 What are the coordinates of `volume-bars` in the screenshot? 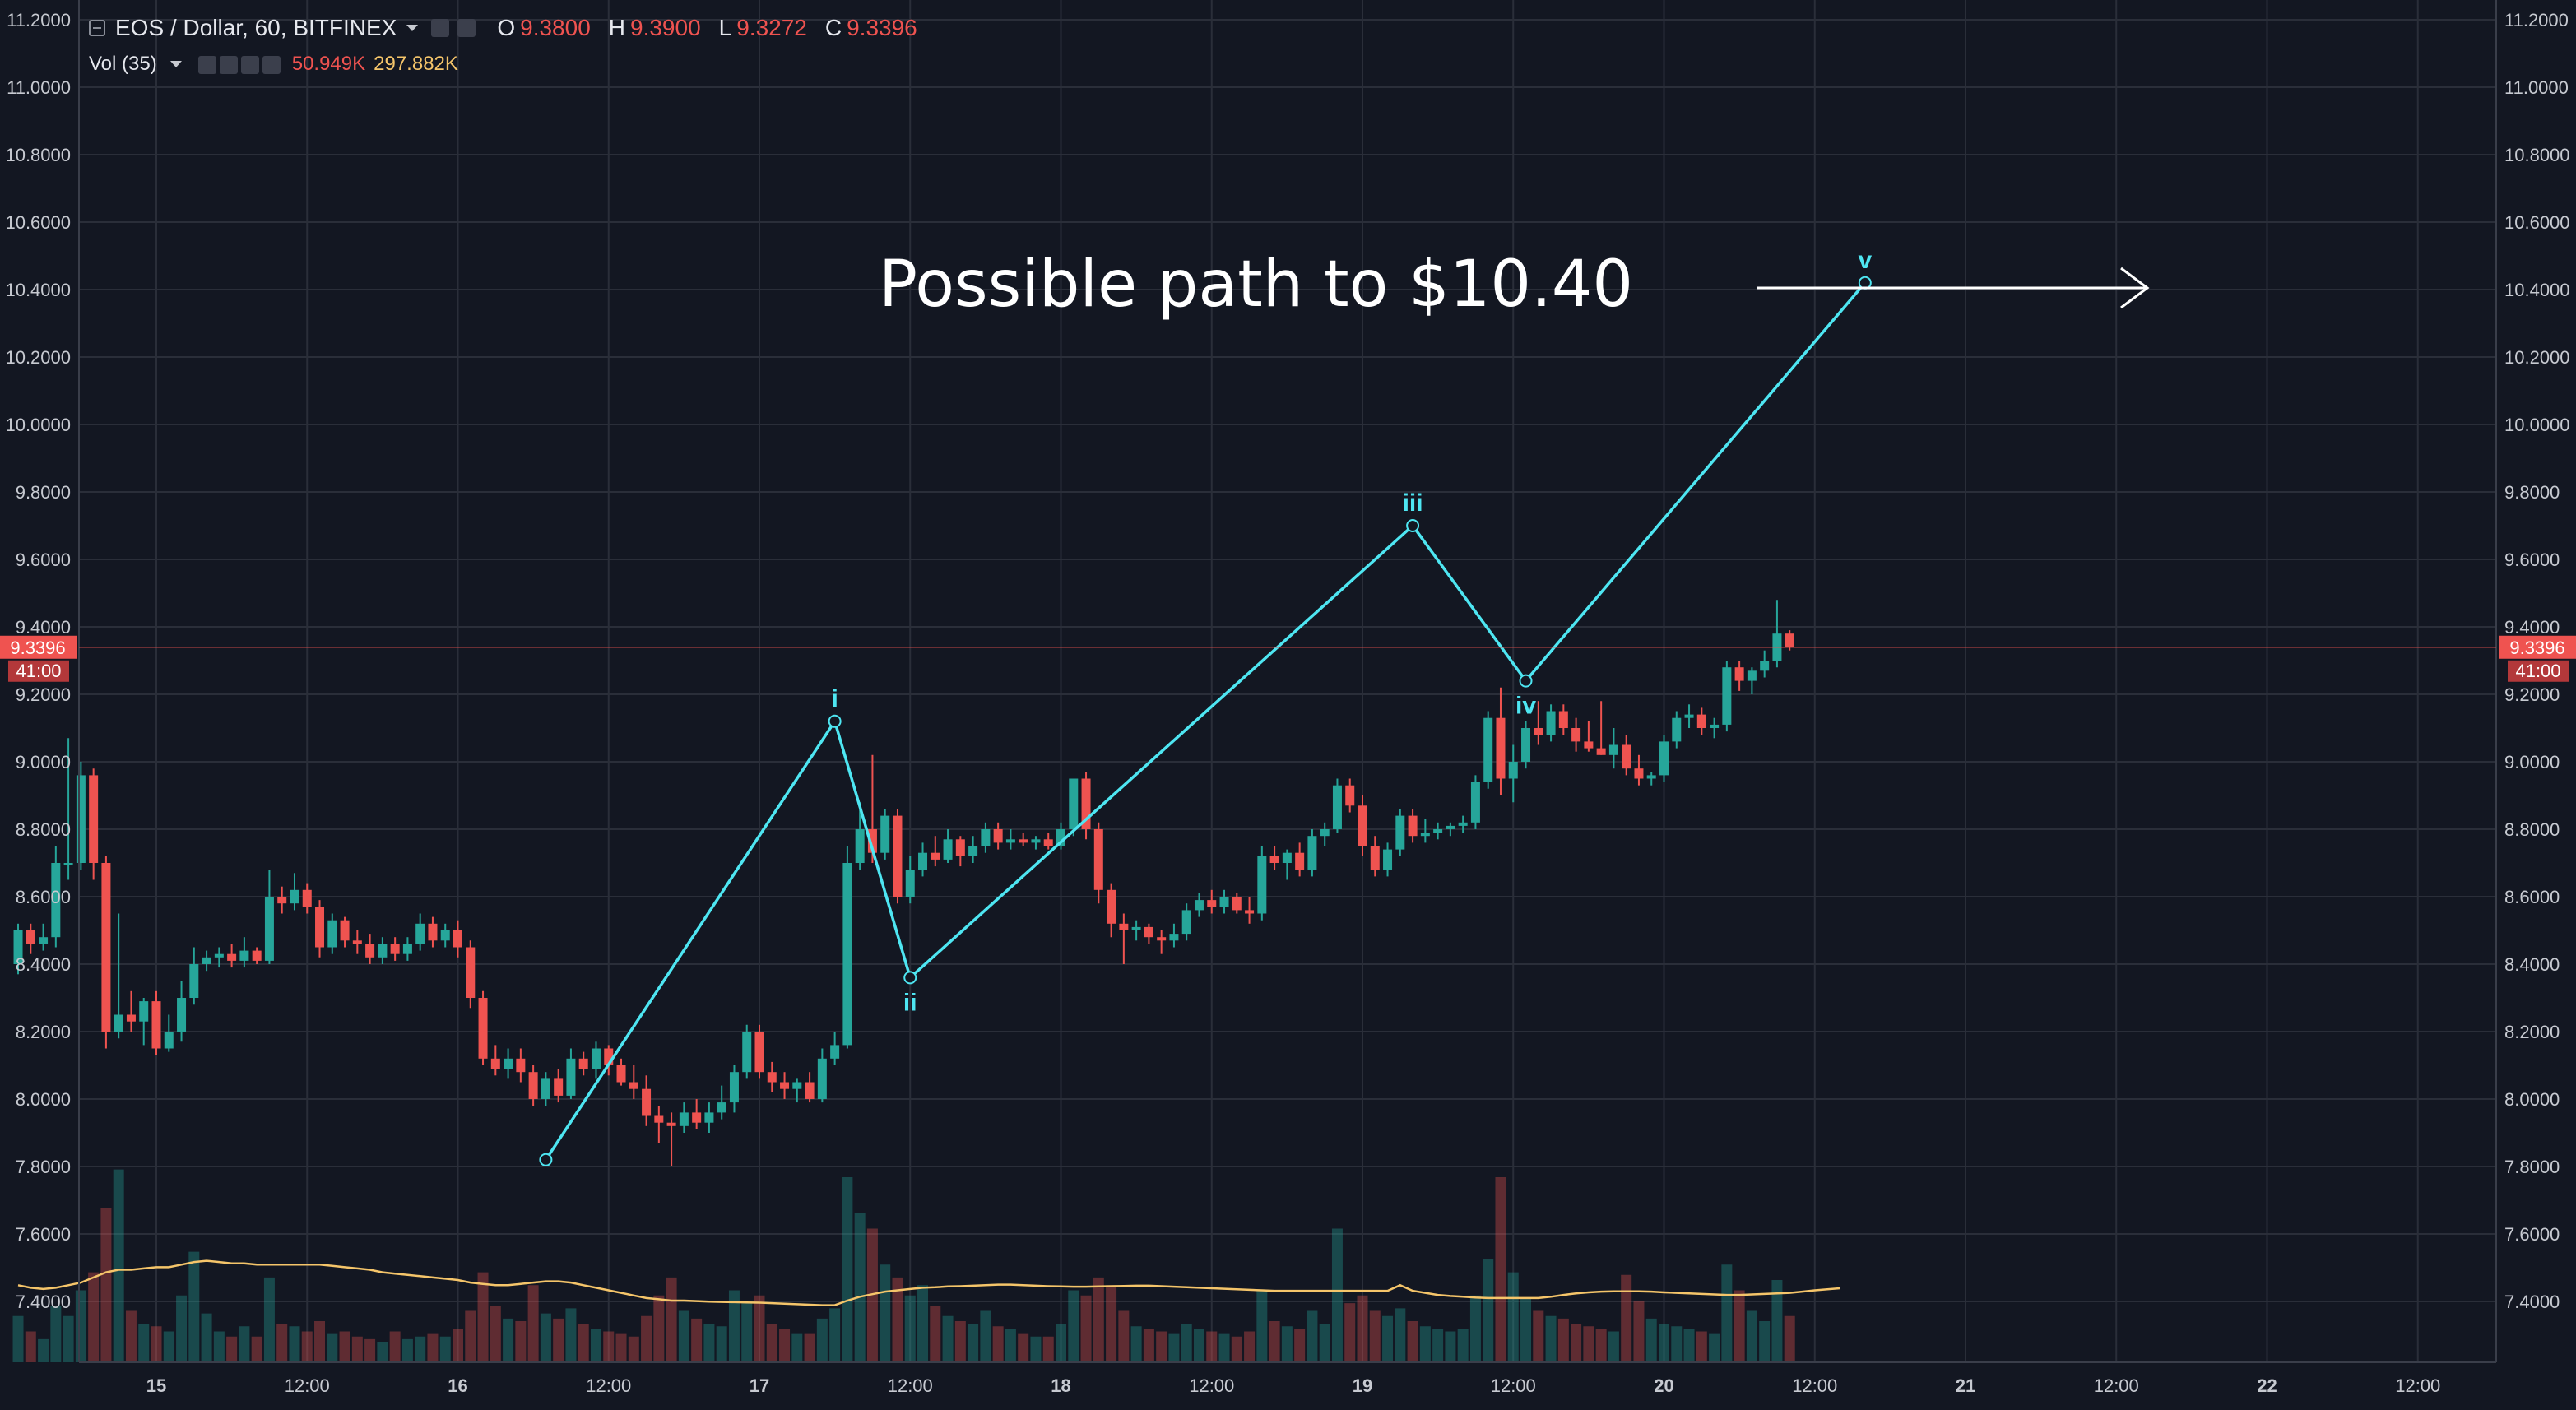 It's located at (904, 1265).